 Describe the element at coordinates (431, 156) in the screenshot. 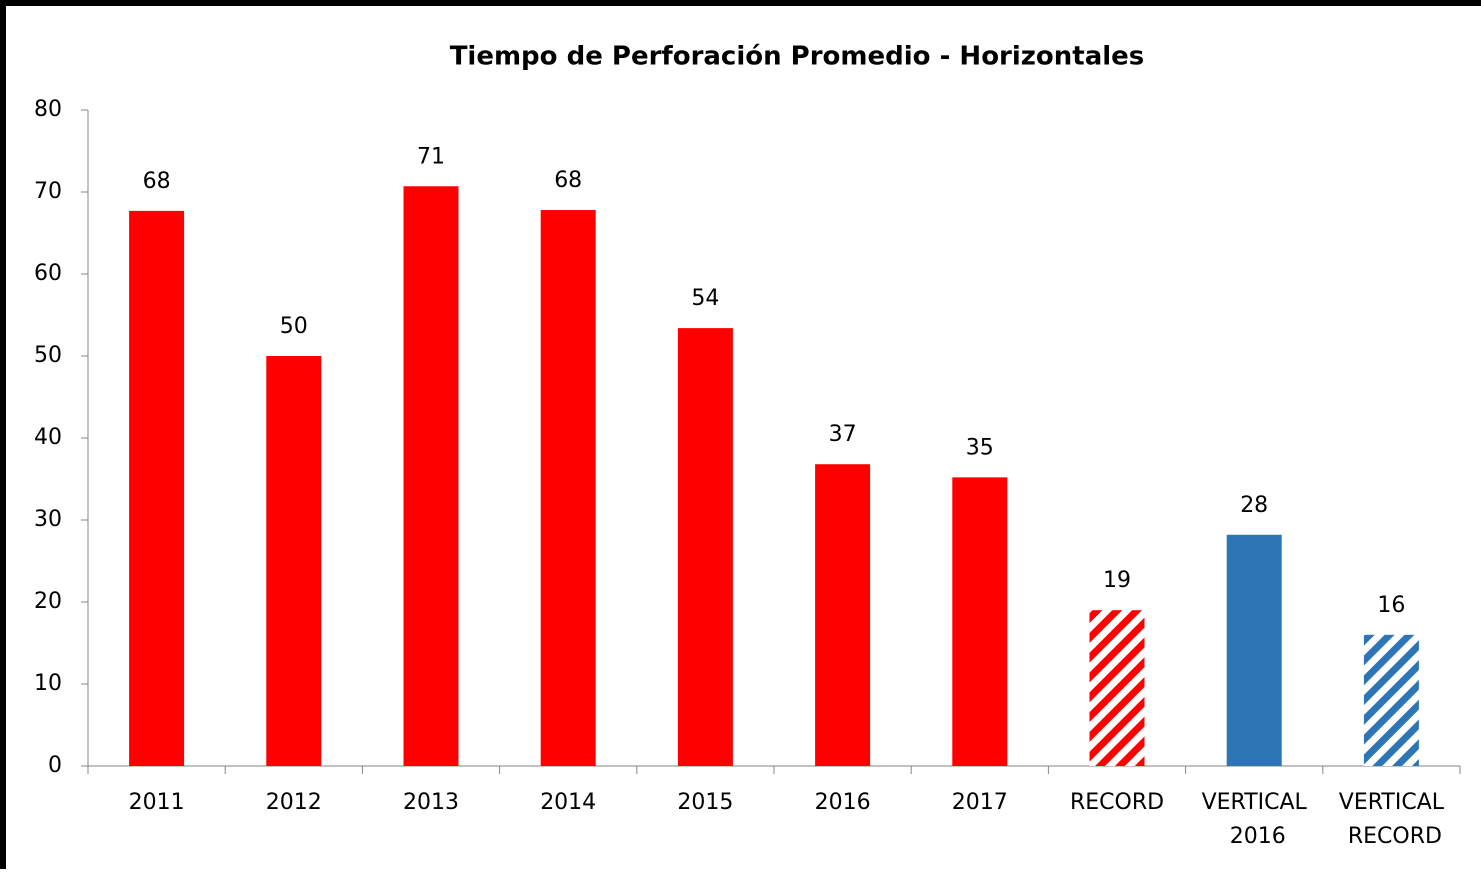

I see `data-label: 71` at that location.